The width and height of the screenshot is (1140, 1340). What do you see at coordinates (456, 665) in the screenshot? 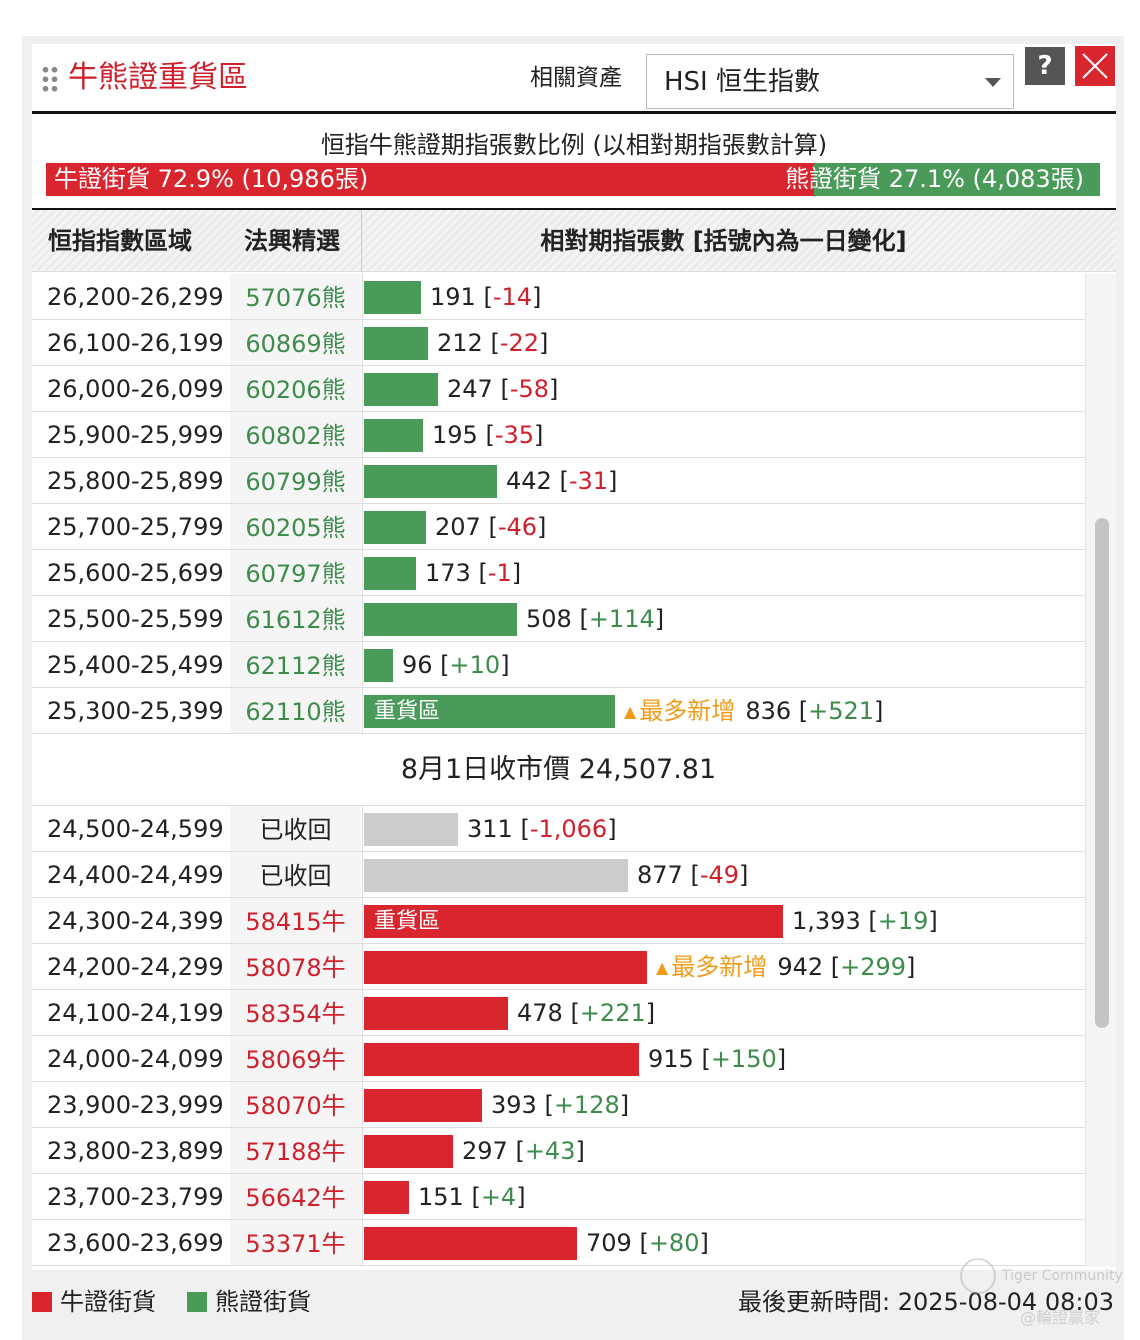
I see `contracts-info: 96 [+10]` at bounding box center [456, 665].